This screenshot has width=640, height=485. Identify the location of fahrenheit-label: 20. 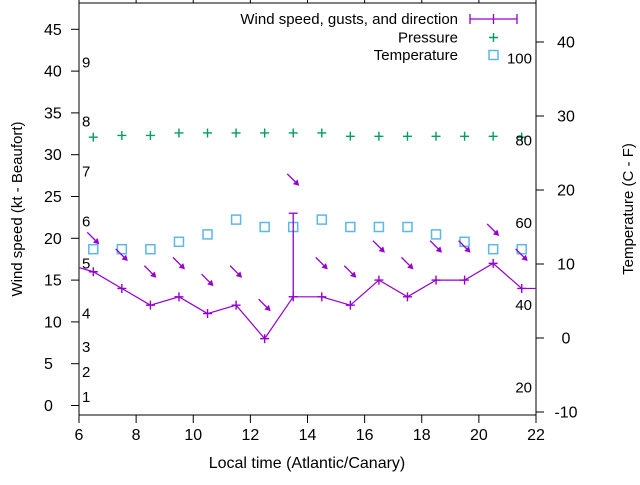
(523, 387).